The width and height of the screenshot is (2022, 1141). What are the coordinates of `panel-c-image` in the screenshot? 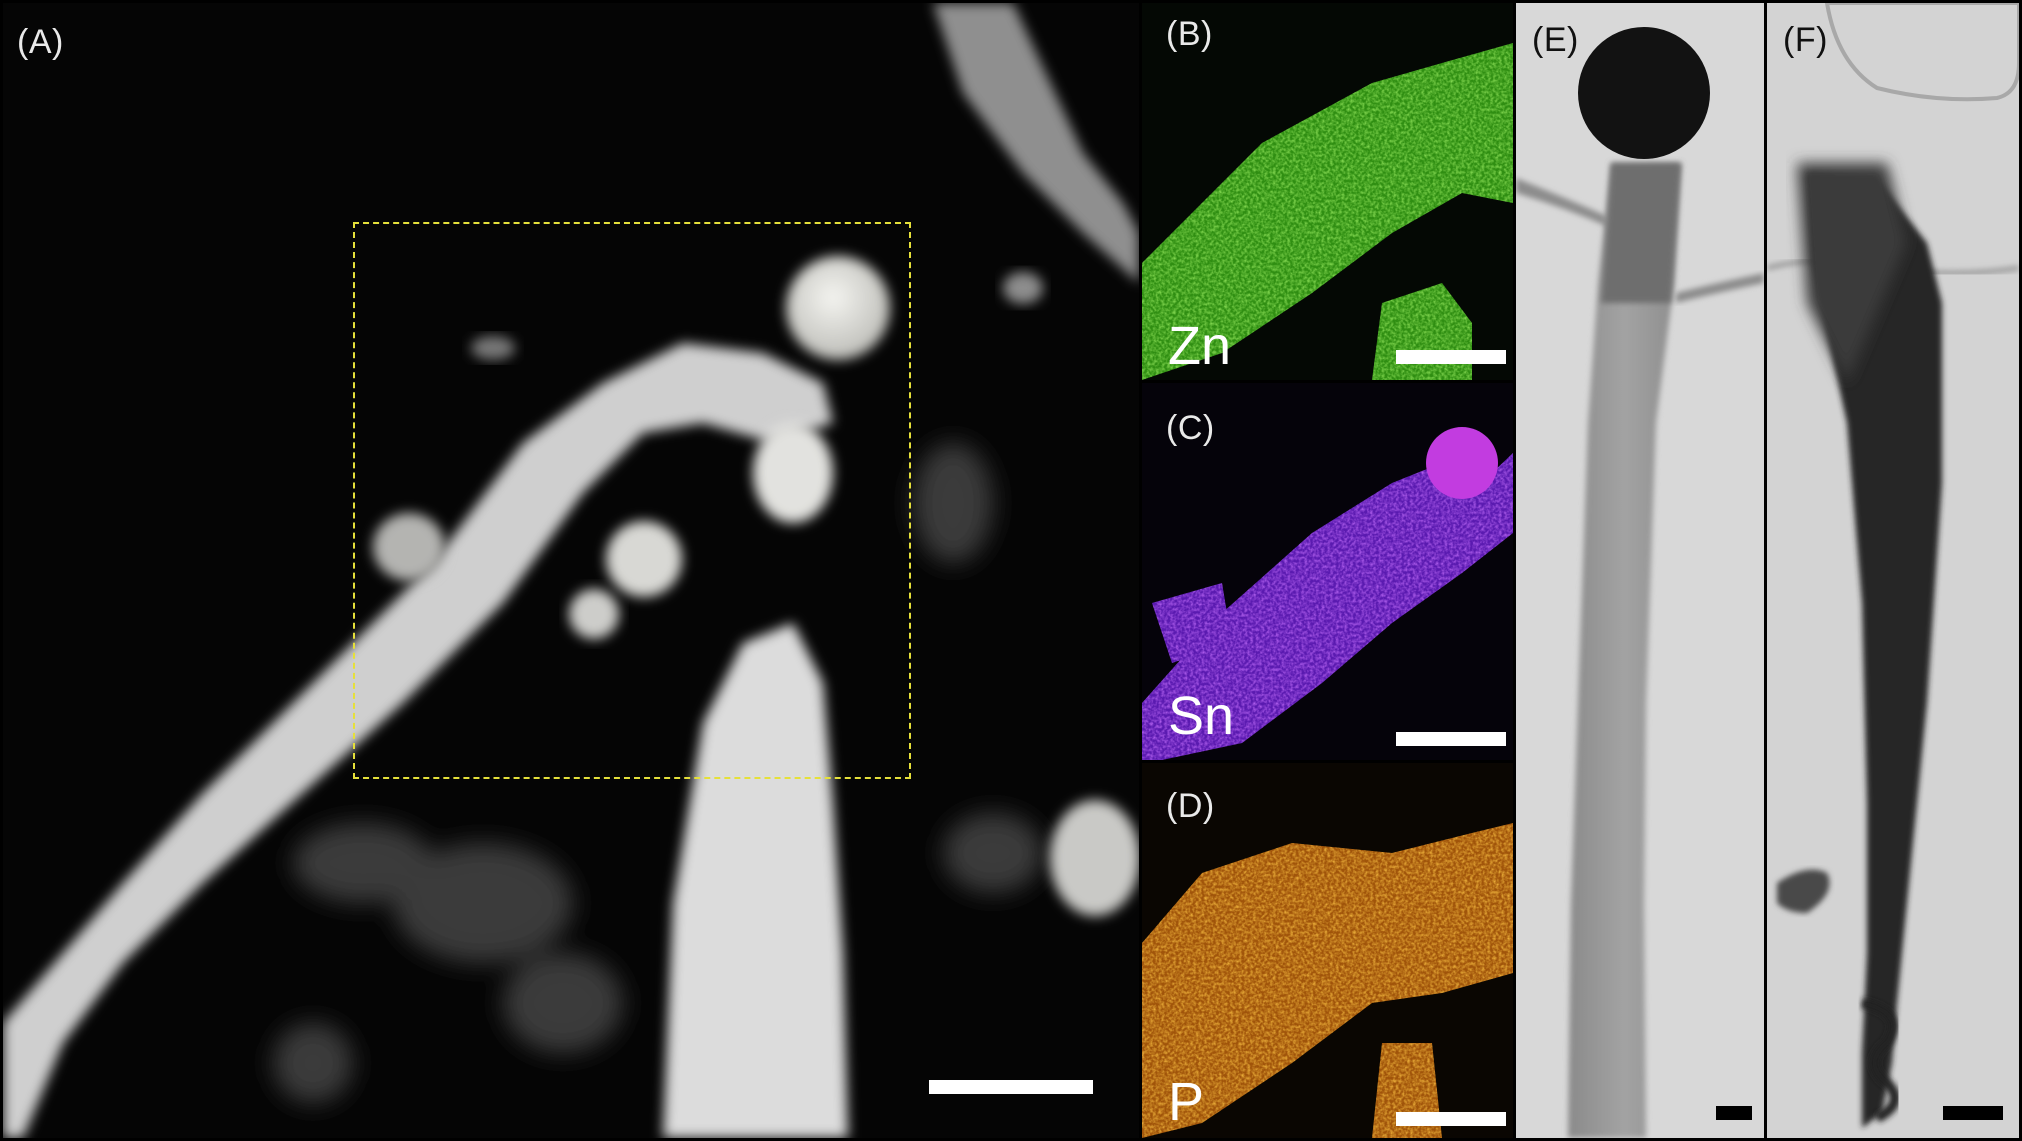 It's located at (1327, 571).